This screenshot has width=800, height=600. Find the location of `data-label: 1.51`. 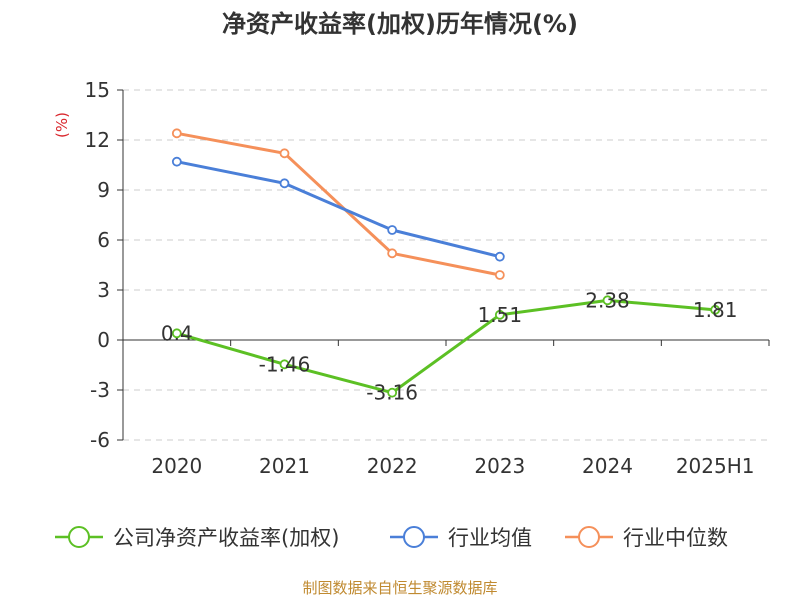

data-label: 1.51 is located at coordinates (500, 315).